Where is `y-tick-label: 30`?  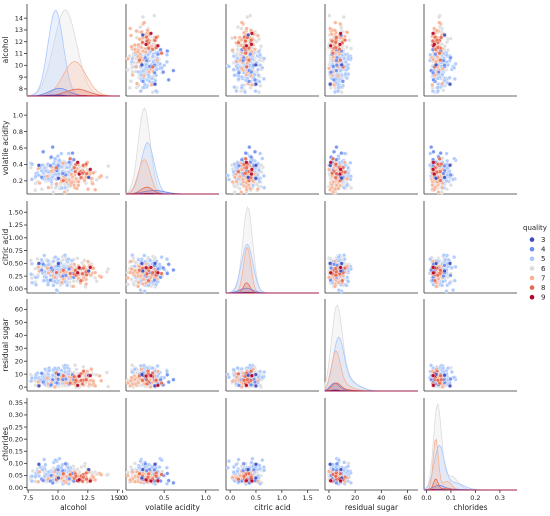
y-tick-label: 30 is located at coordinates (19, 348).